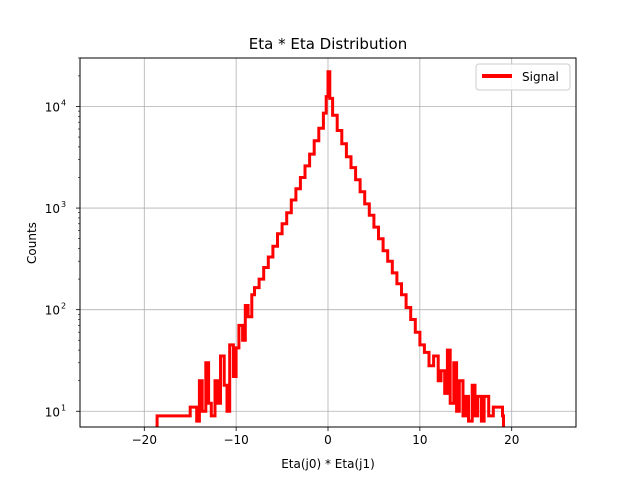 This screenshot has width=640, height=484. What do you see at coordinates (144, 440) in the screenshot?
I see `x-tick-label: −20` at bounding box center [144, 440].